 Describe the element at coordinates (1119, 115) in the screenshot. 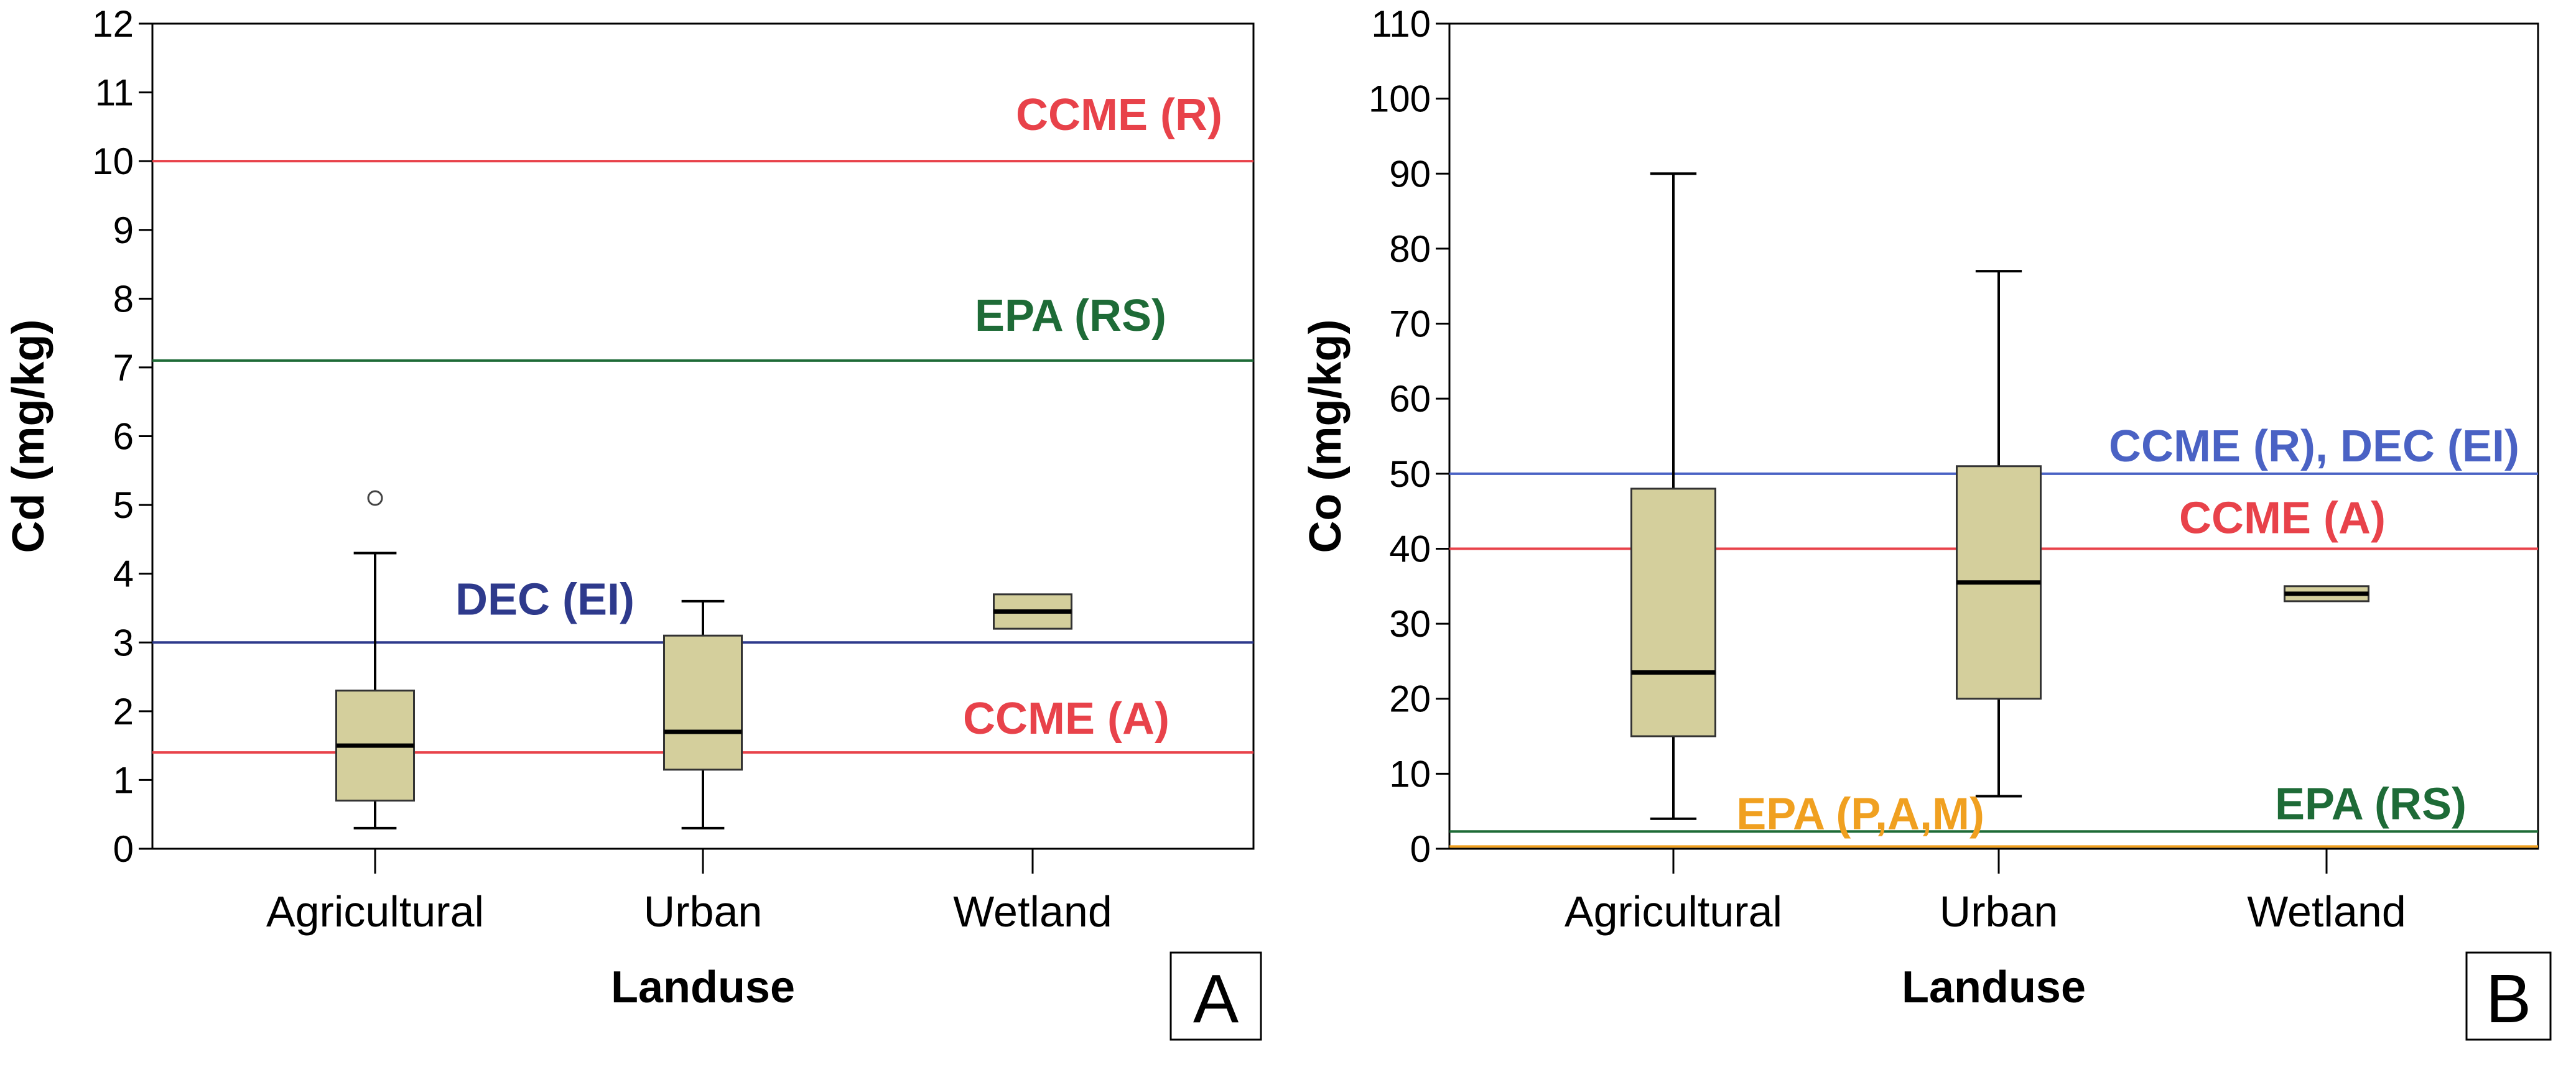

I see `reference-line-label: CCME (R)` at that location.